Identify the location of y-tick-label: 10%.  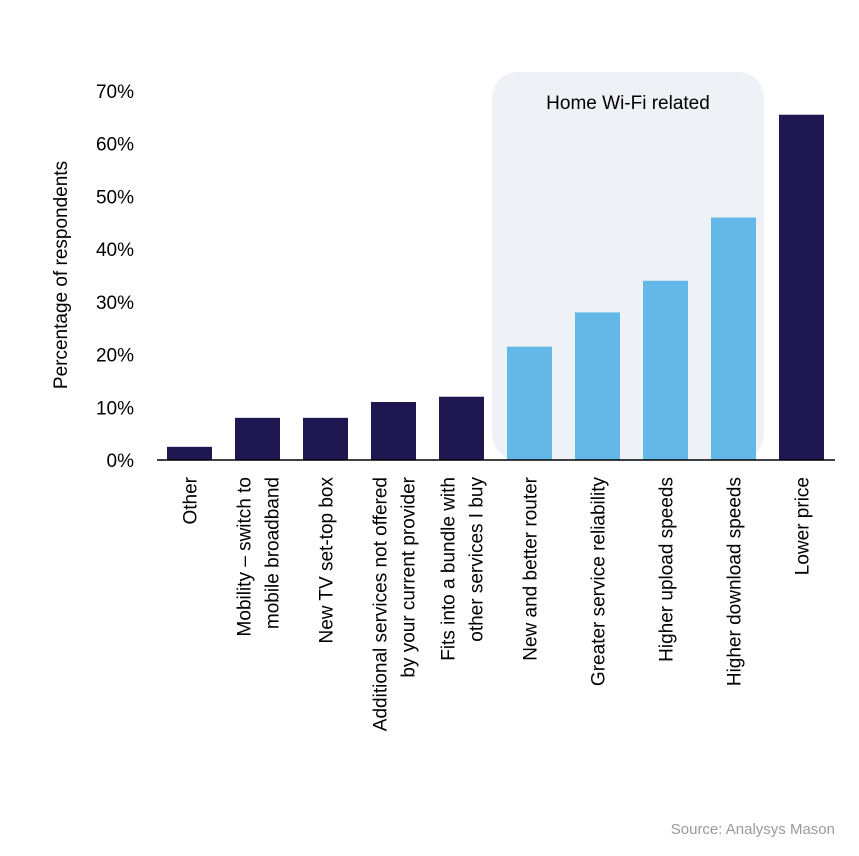
(115, 408).